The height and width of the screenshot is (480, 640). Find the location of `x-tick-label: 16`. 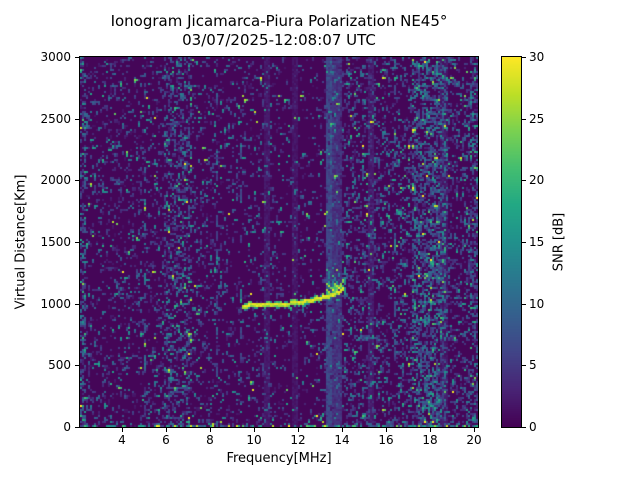

x-tick-label: 16 is located at coordinates (386, 440).